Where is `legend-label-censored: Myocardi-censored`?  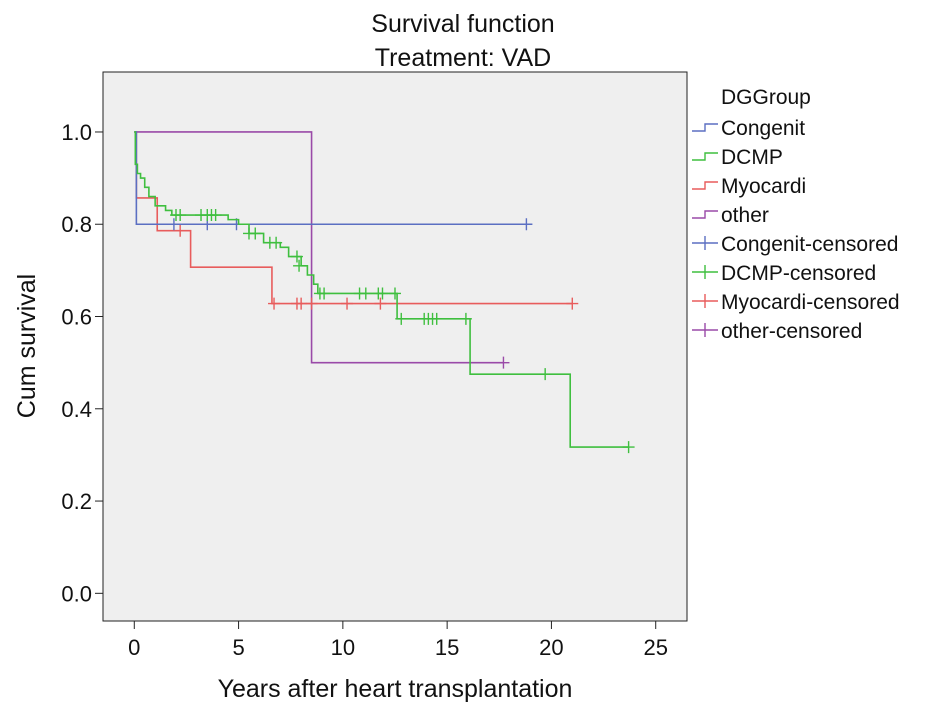
legend-label-censored: Myocardi-censored is located at coordinates (810, 302).